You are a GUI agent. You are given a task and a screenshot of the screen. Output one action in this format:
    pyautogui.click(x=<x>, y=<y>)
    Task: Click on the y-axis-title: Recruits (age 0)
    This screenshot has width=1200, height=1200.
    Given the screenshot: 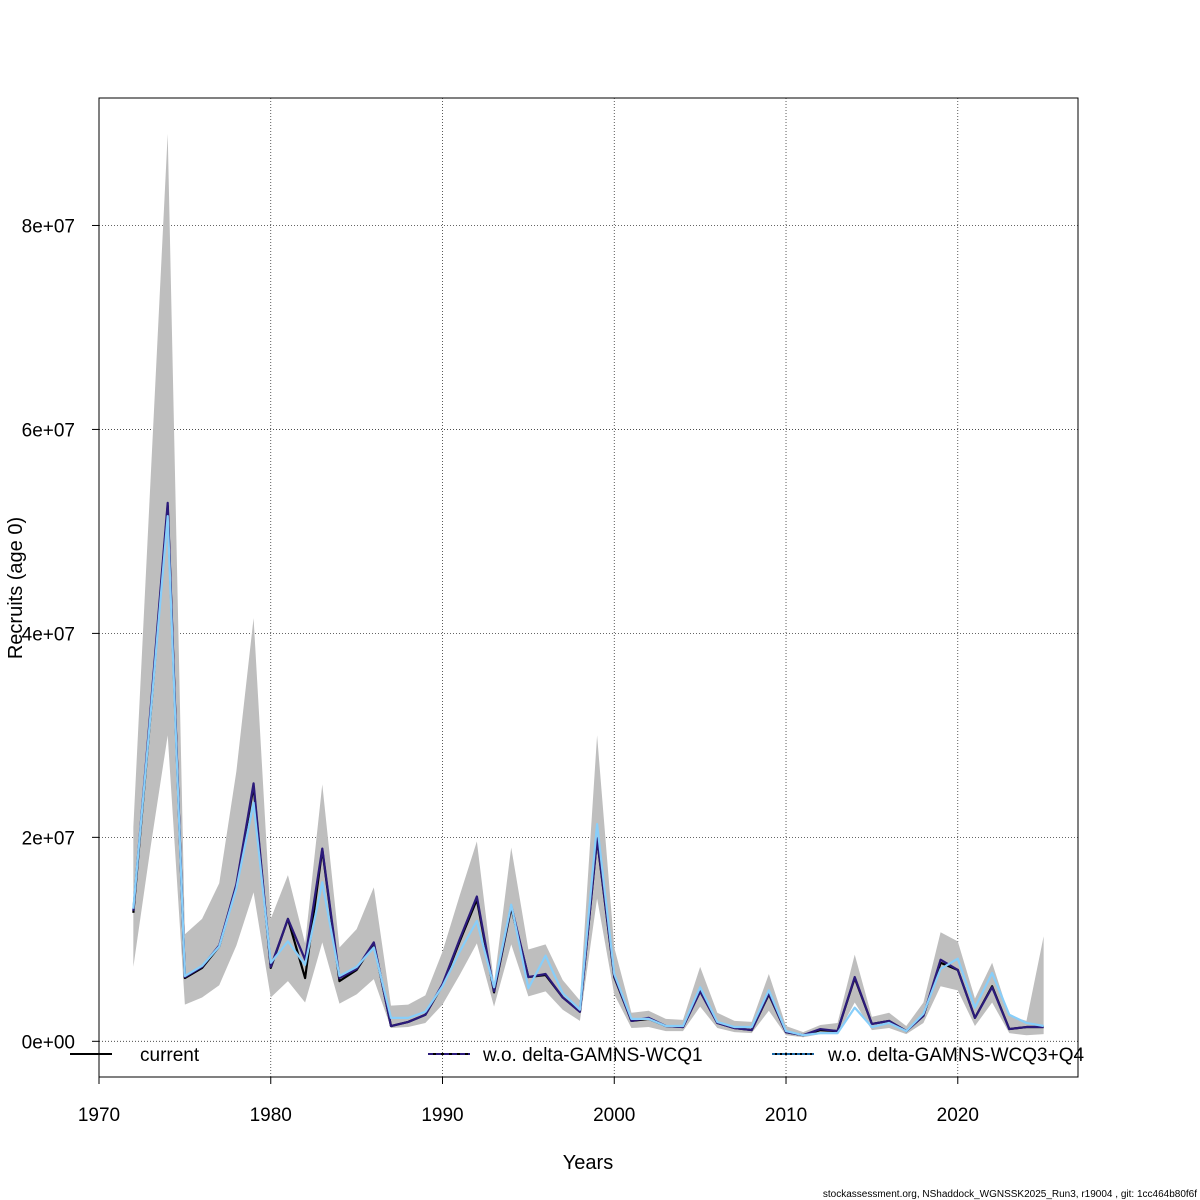 What is the action you would take?
    pyautogui.click(x=16, y=588)
    